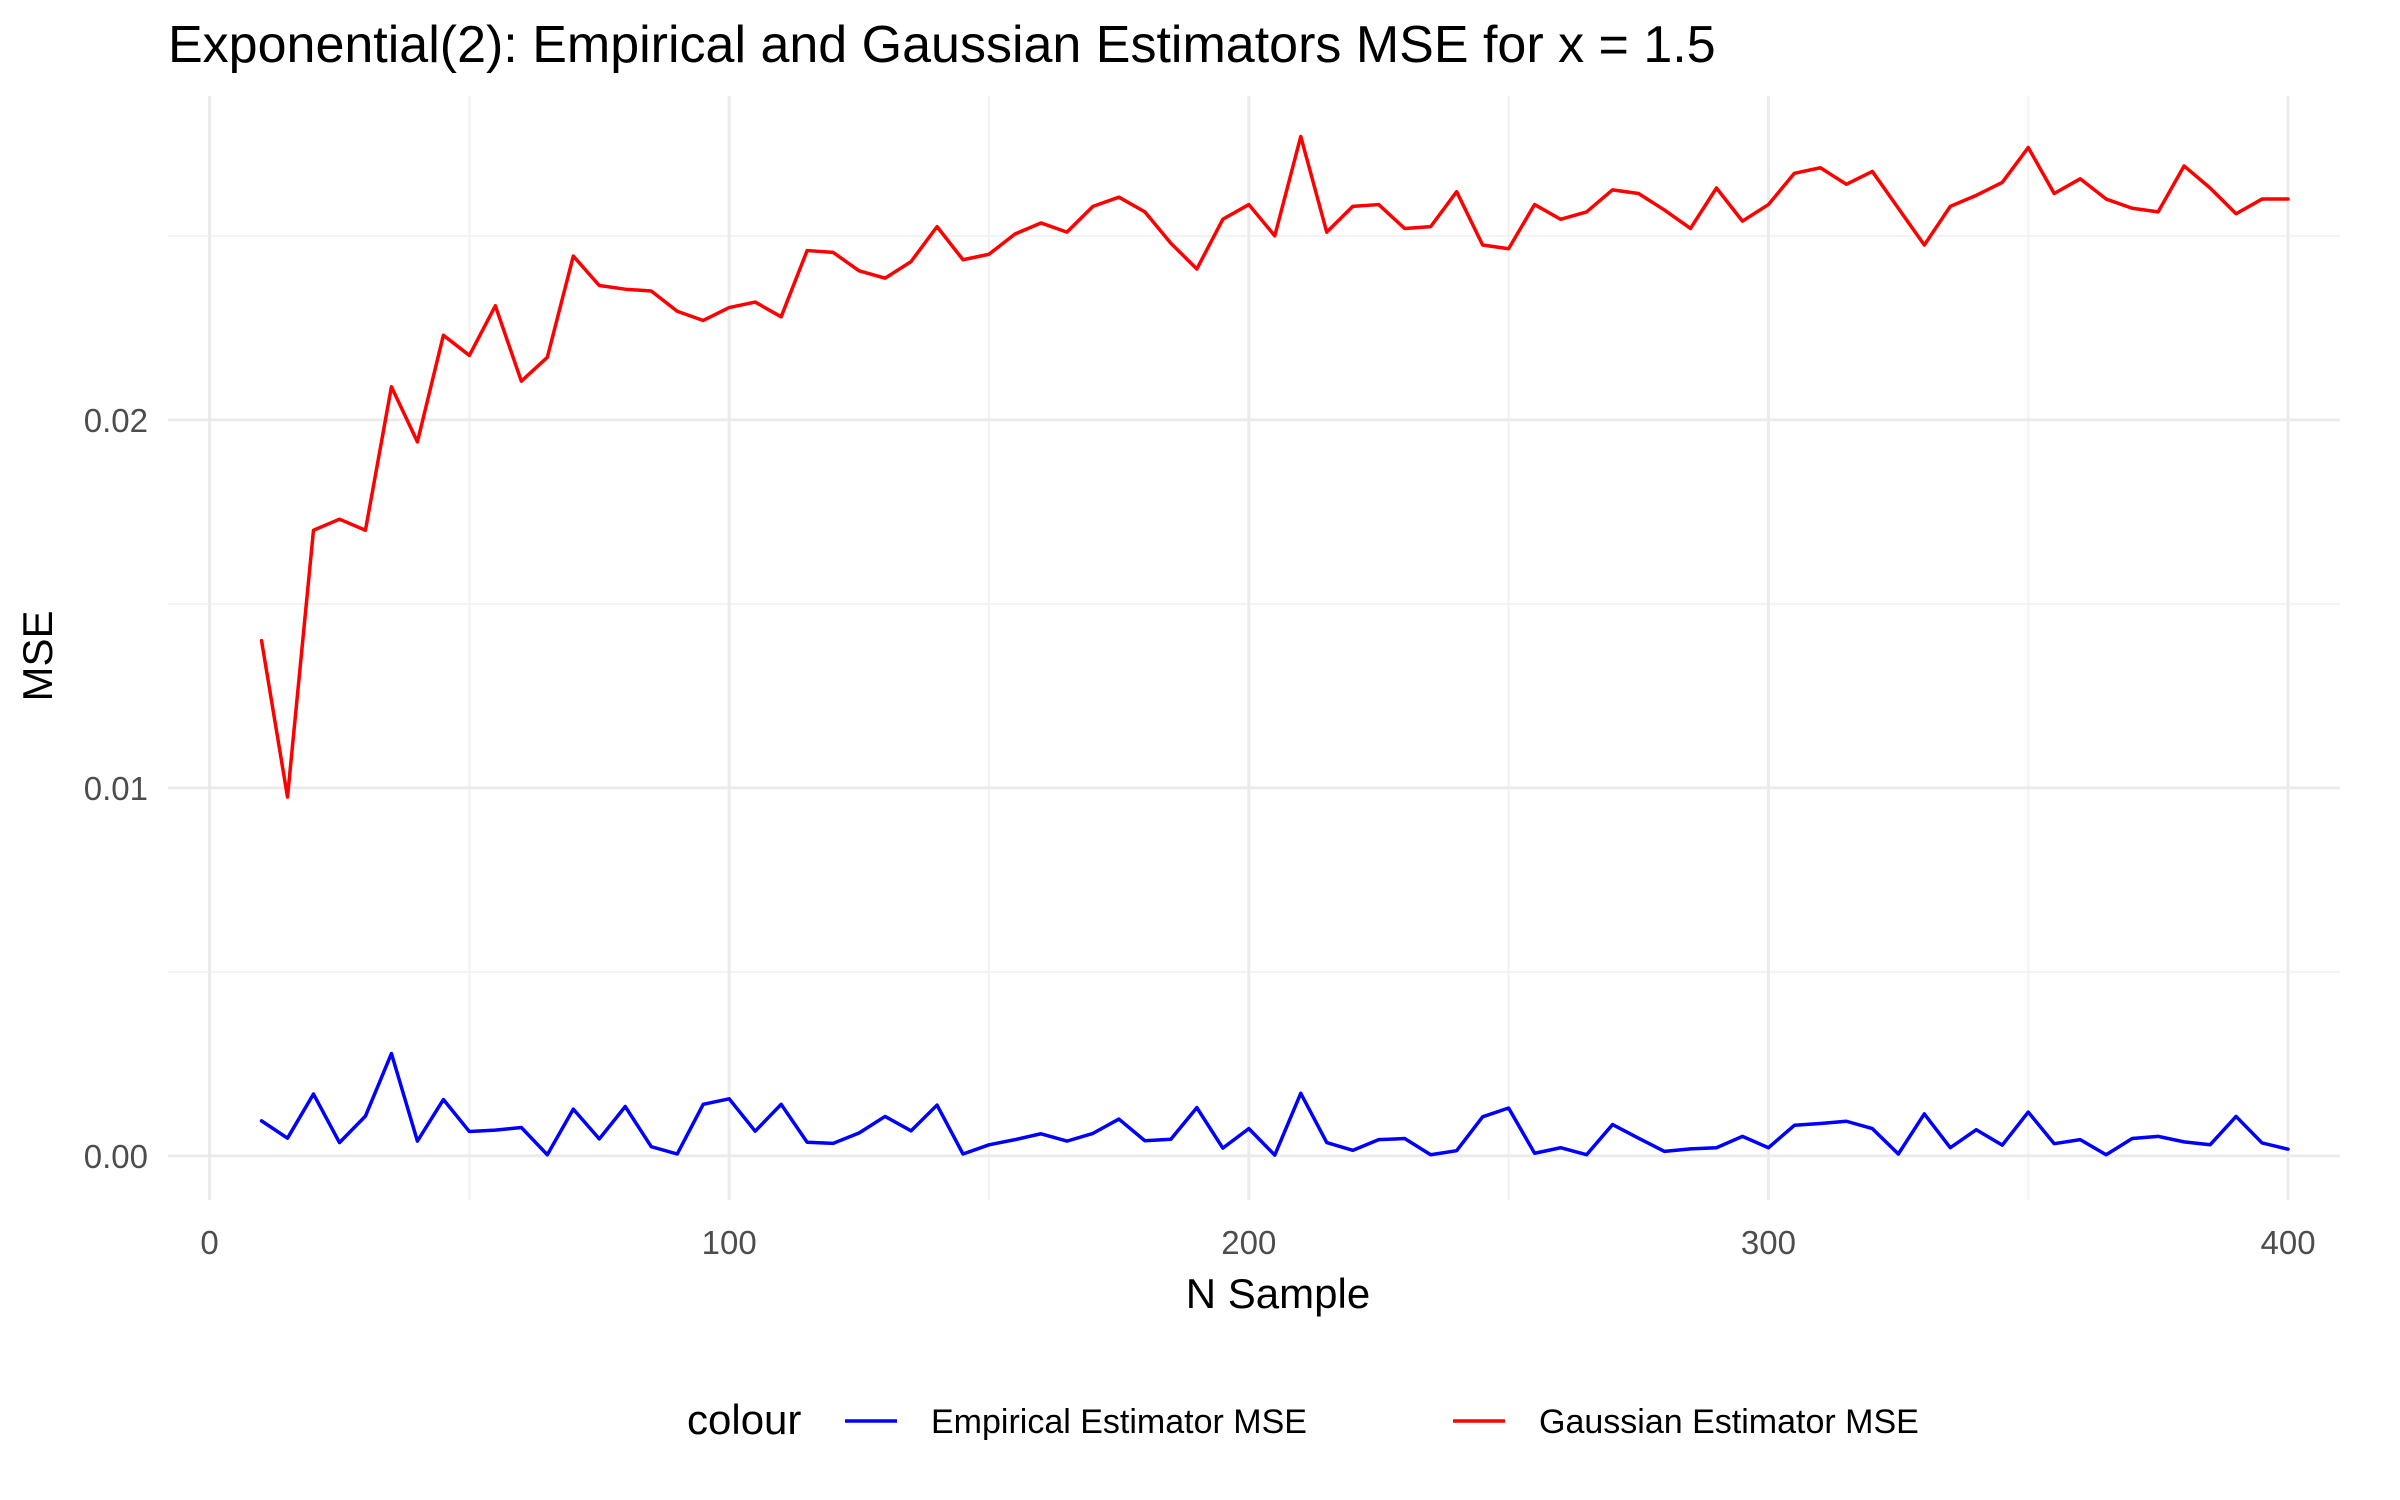 This screenshot has width=2400, height=1500. I want to click on y-axis-title: MSE, so click(37, 655).